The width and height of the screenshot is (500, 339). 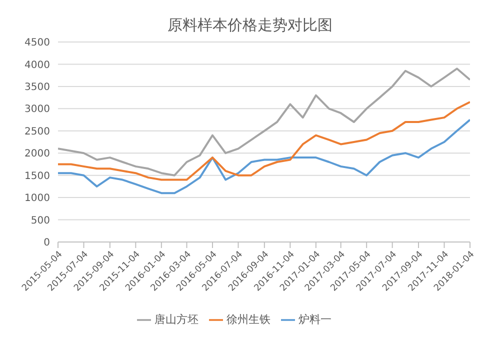 What do you see at coordinates (37, 87) in the screenshot?
I see `y-tick-label: 3500` at bounding box center [37, 87].